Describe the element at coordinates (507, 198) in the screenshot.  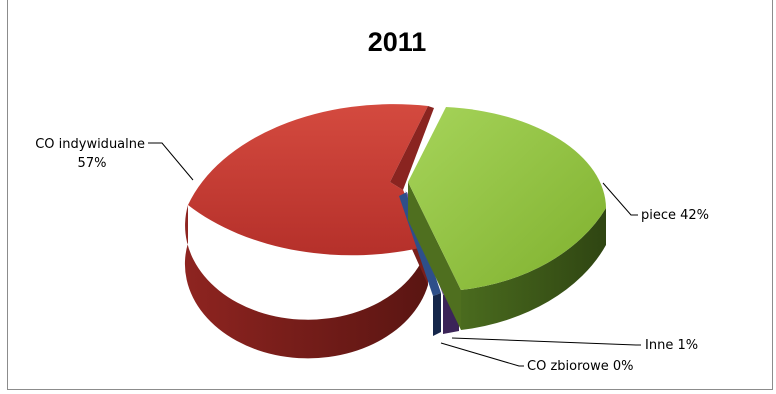
I see `slice-top-piece` at that location.